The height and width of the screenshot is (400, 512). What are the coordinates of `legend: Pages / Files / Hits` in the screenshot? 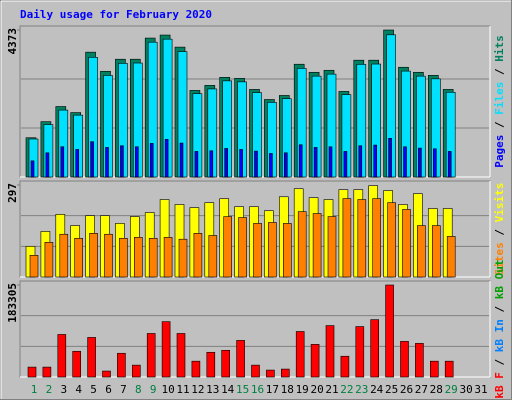 It's located at (499, 101).